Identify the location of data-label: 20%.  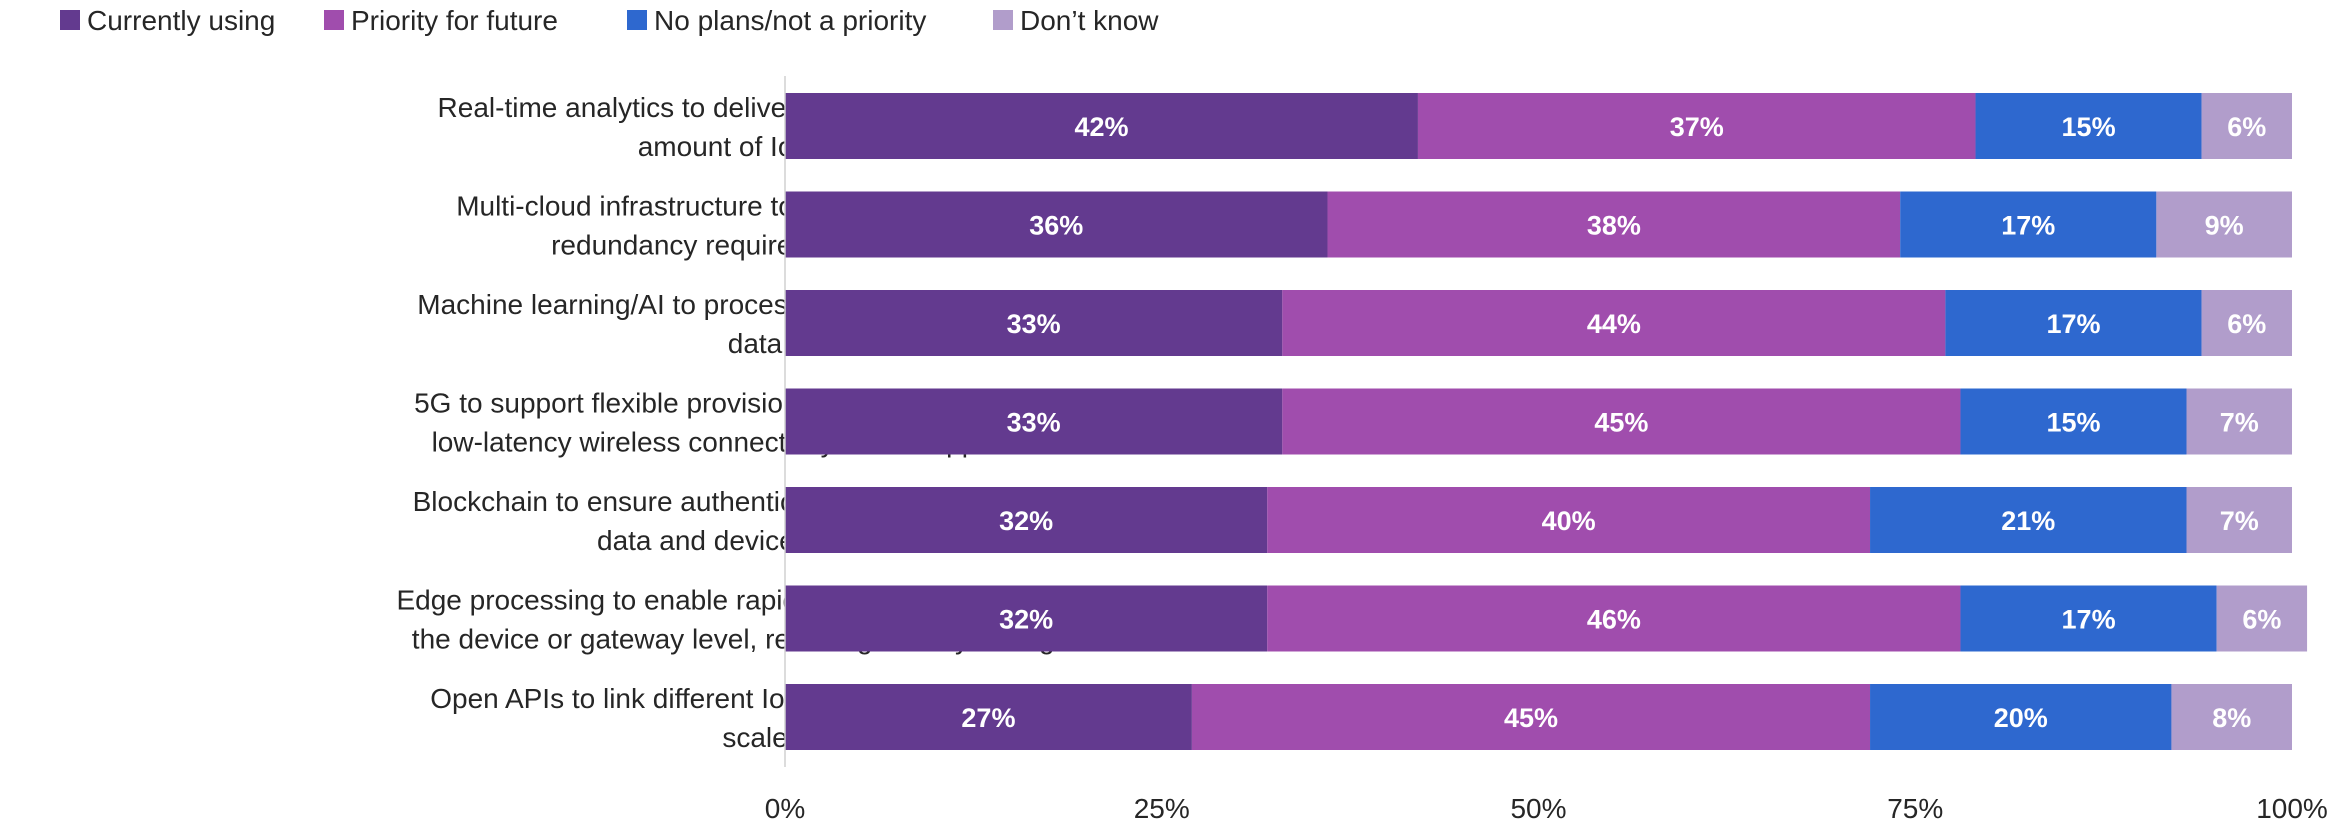
(2021, 718).